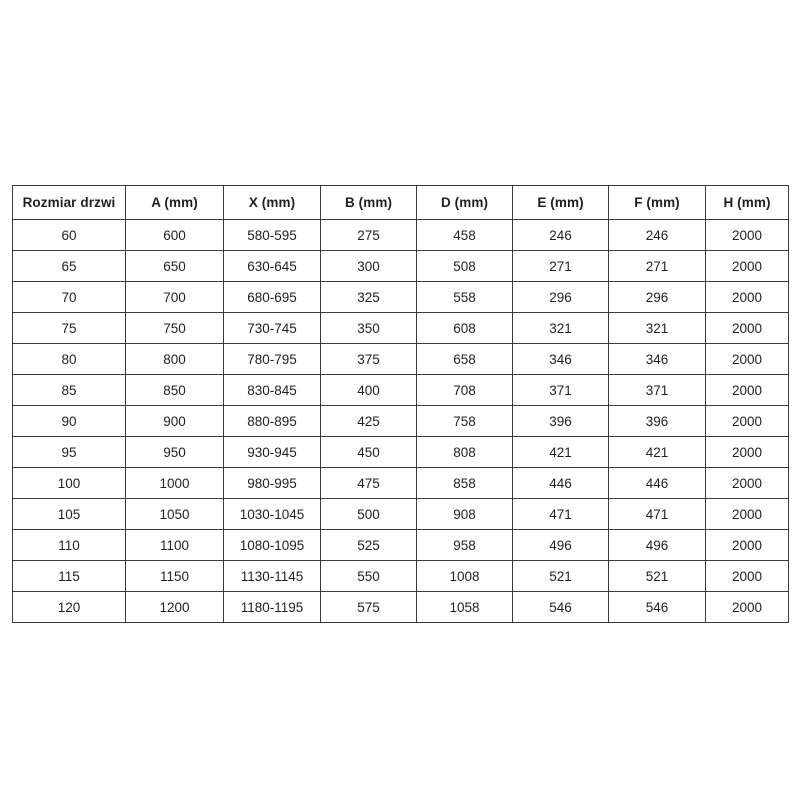  I want to click on table-cell: 458, so click(464, 235).